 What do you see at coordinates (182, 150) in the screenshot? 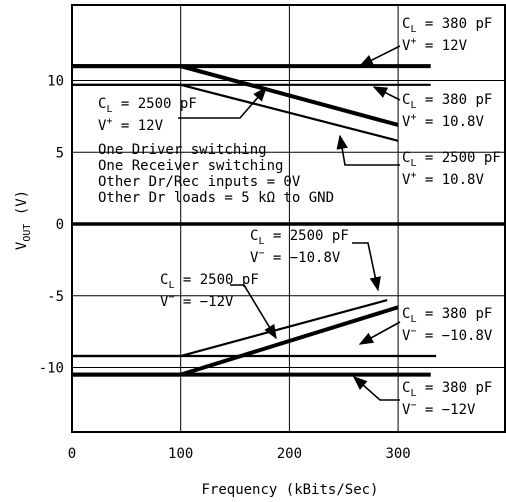
I see `condition-line: One Driver switching` at bounding box center [182, 150].